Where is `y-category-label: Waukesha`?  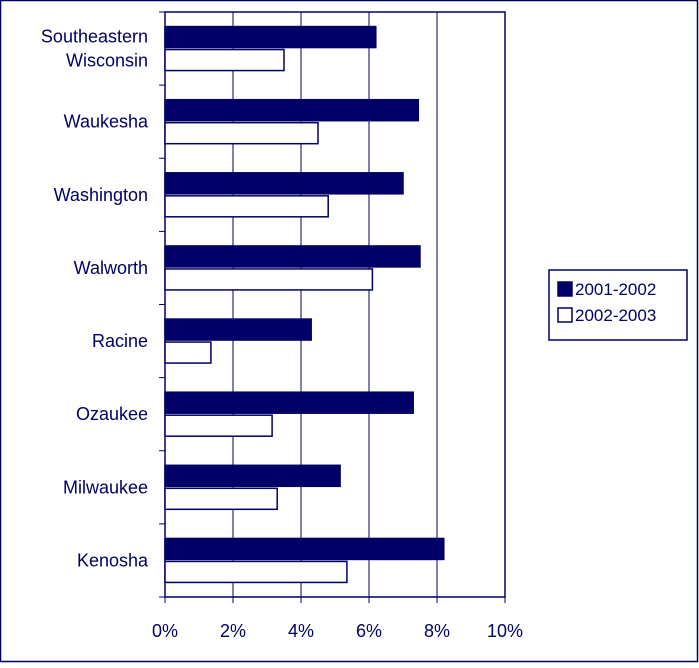
y-category-label: Waukesha is located at coordinates (106, 122).